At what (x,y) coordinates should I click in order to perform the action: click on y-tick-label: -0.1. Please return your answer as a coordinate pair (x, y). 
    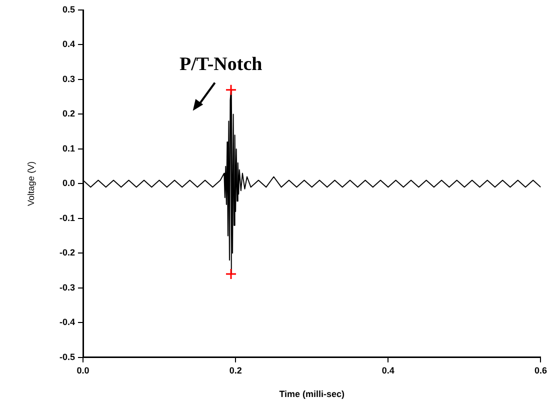
    Looking at the image, I should click on (67, 217).